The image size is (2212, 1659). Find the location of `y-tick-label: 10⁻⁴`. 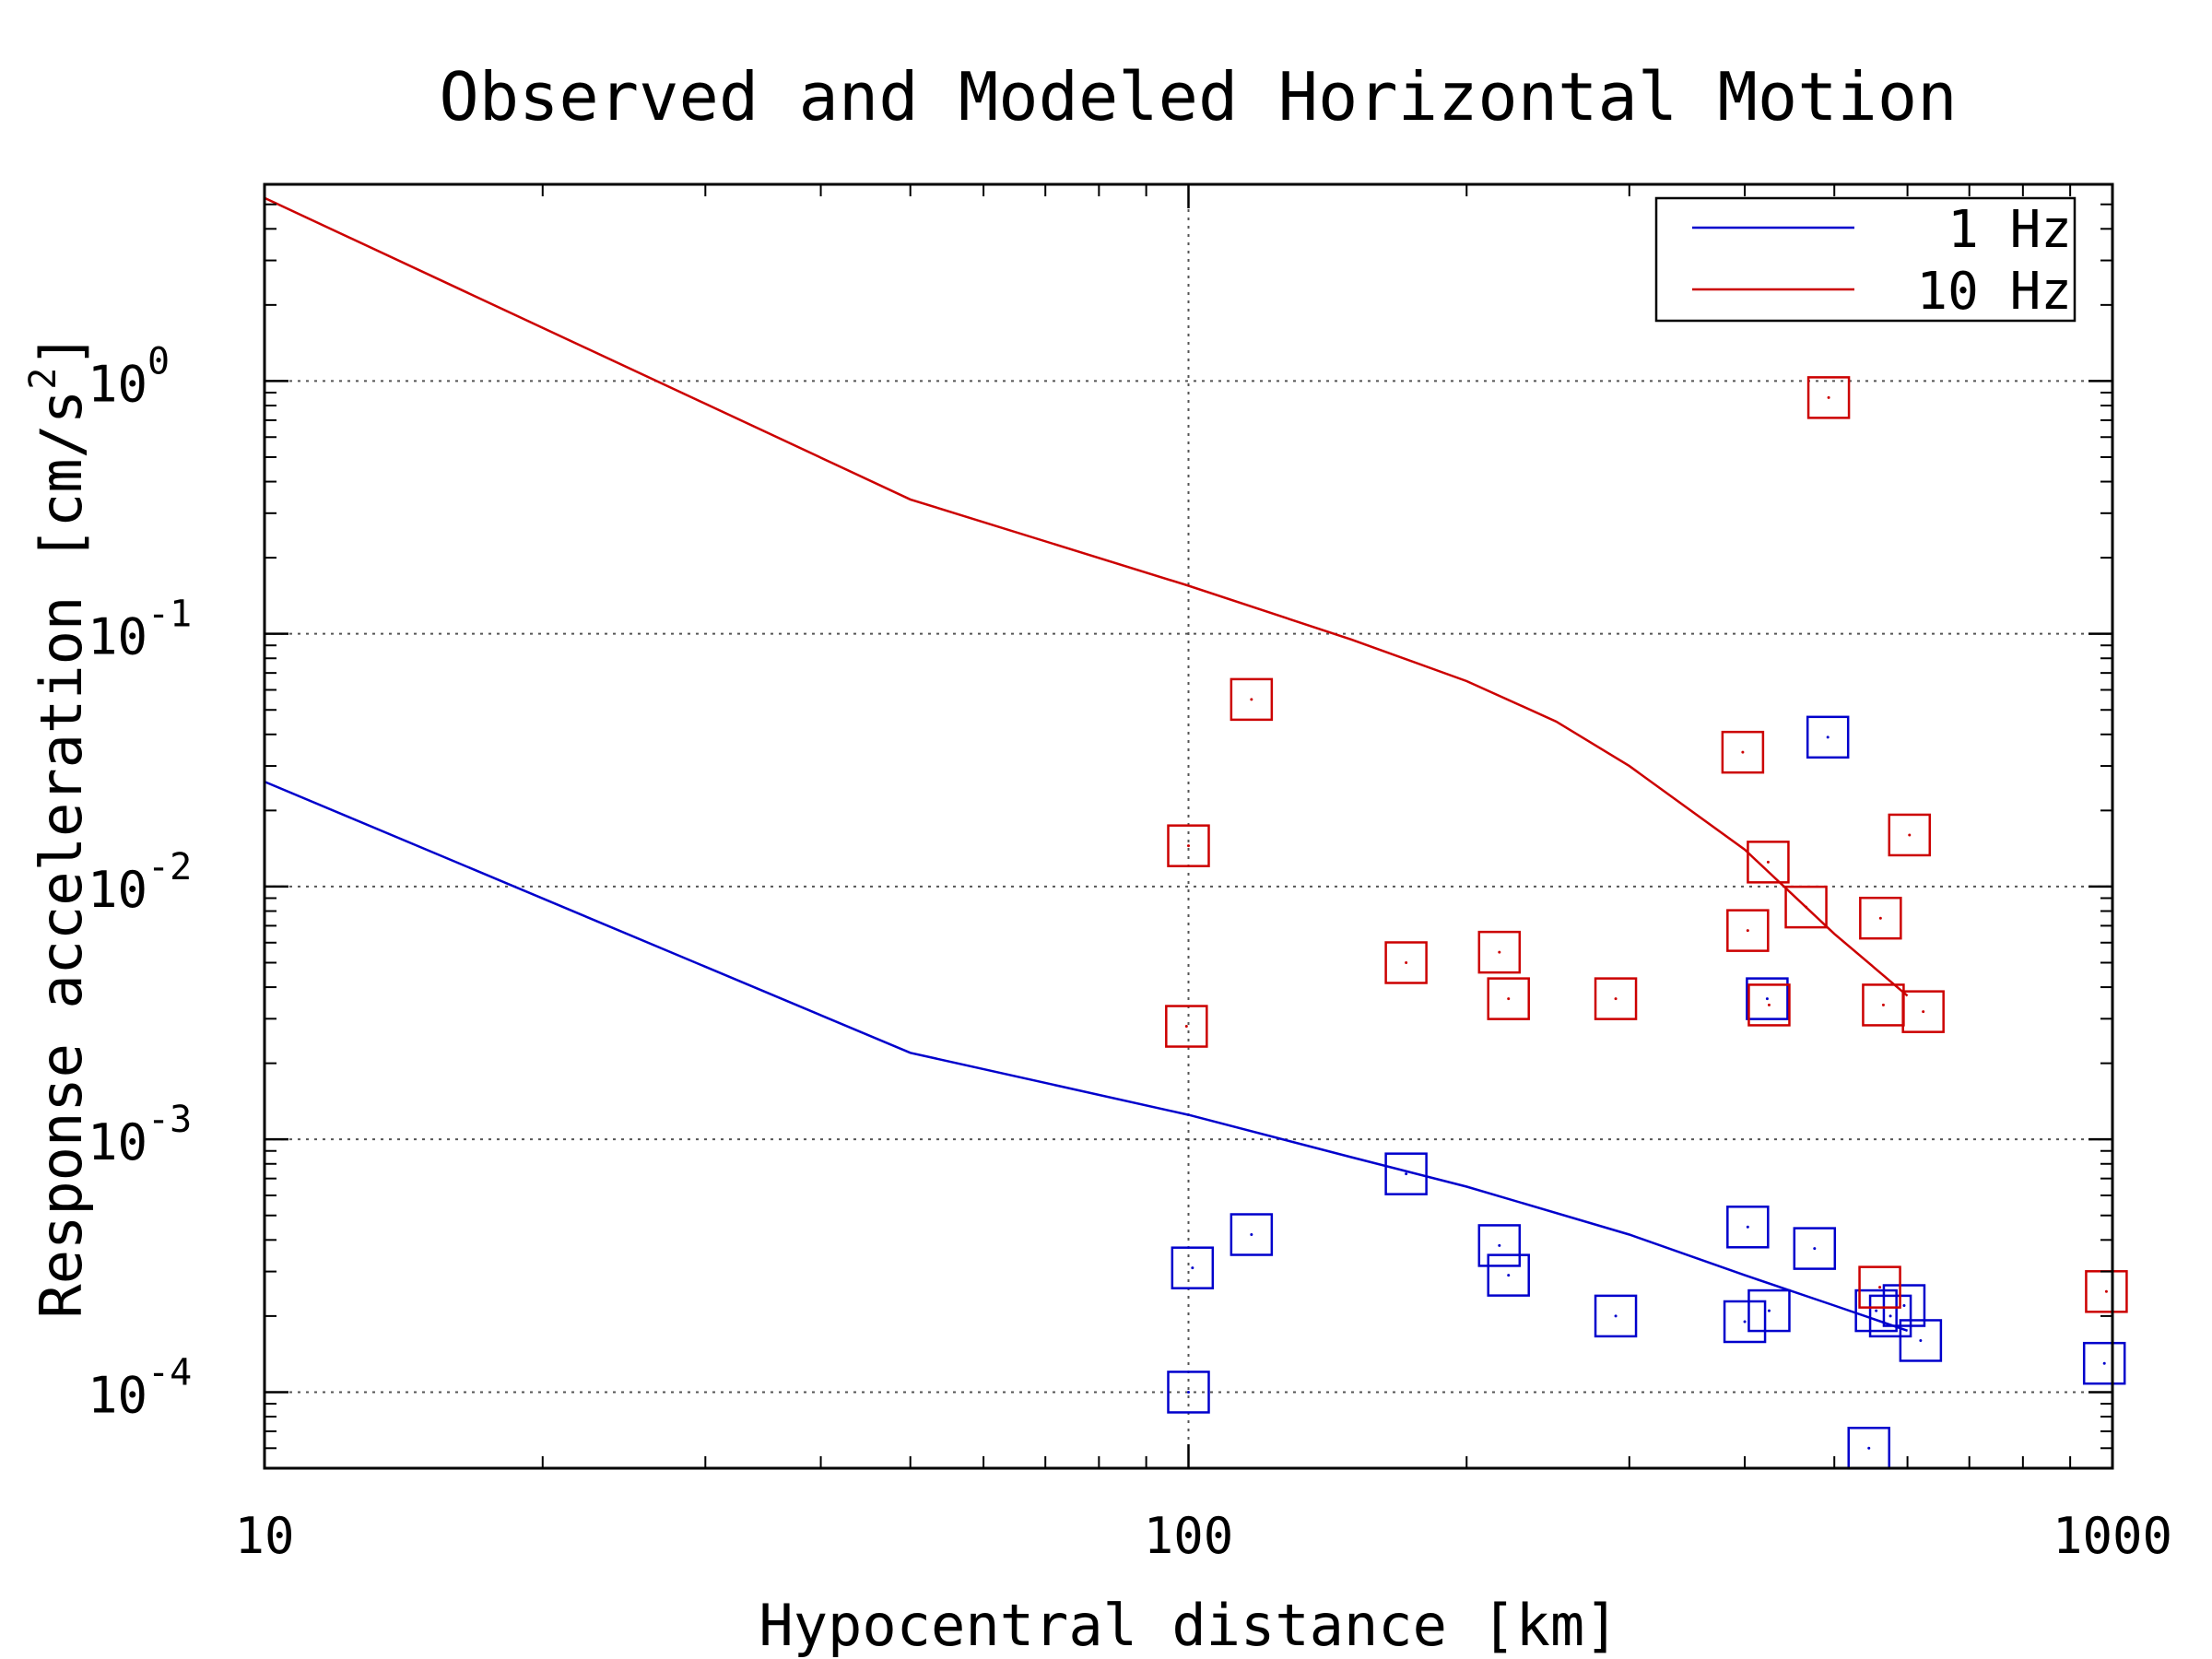

y-tick-label: 10⁻⁴ is located at coordinates (140, 1387).